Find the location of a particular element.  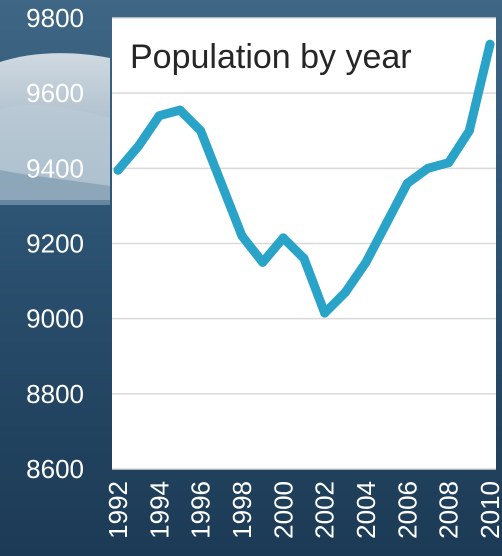

data-point-2000 is located at coordinates (283, 238).